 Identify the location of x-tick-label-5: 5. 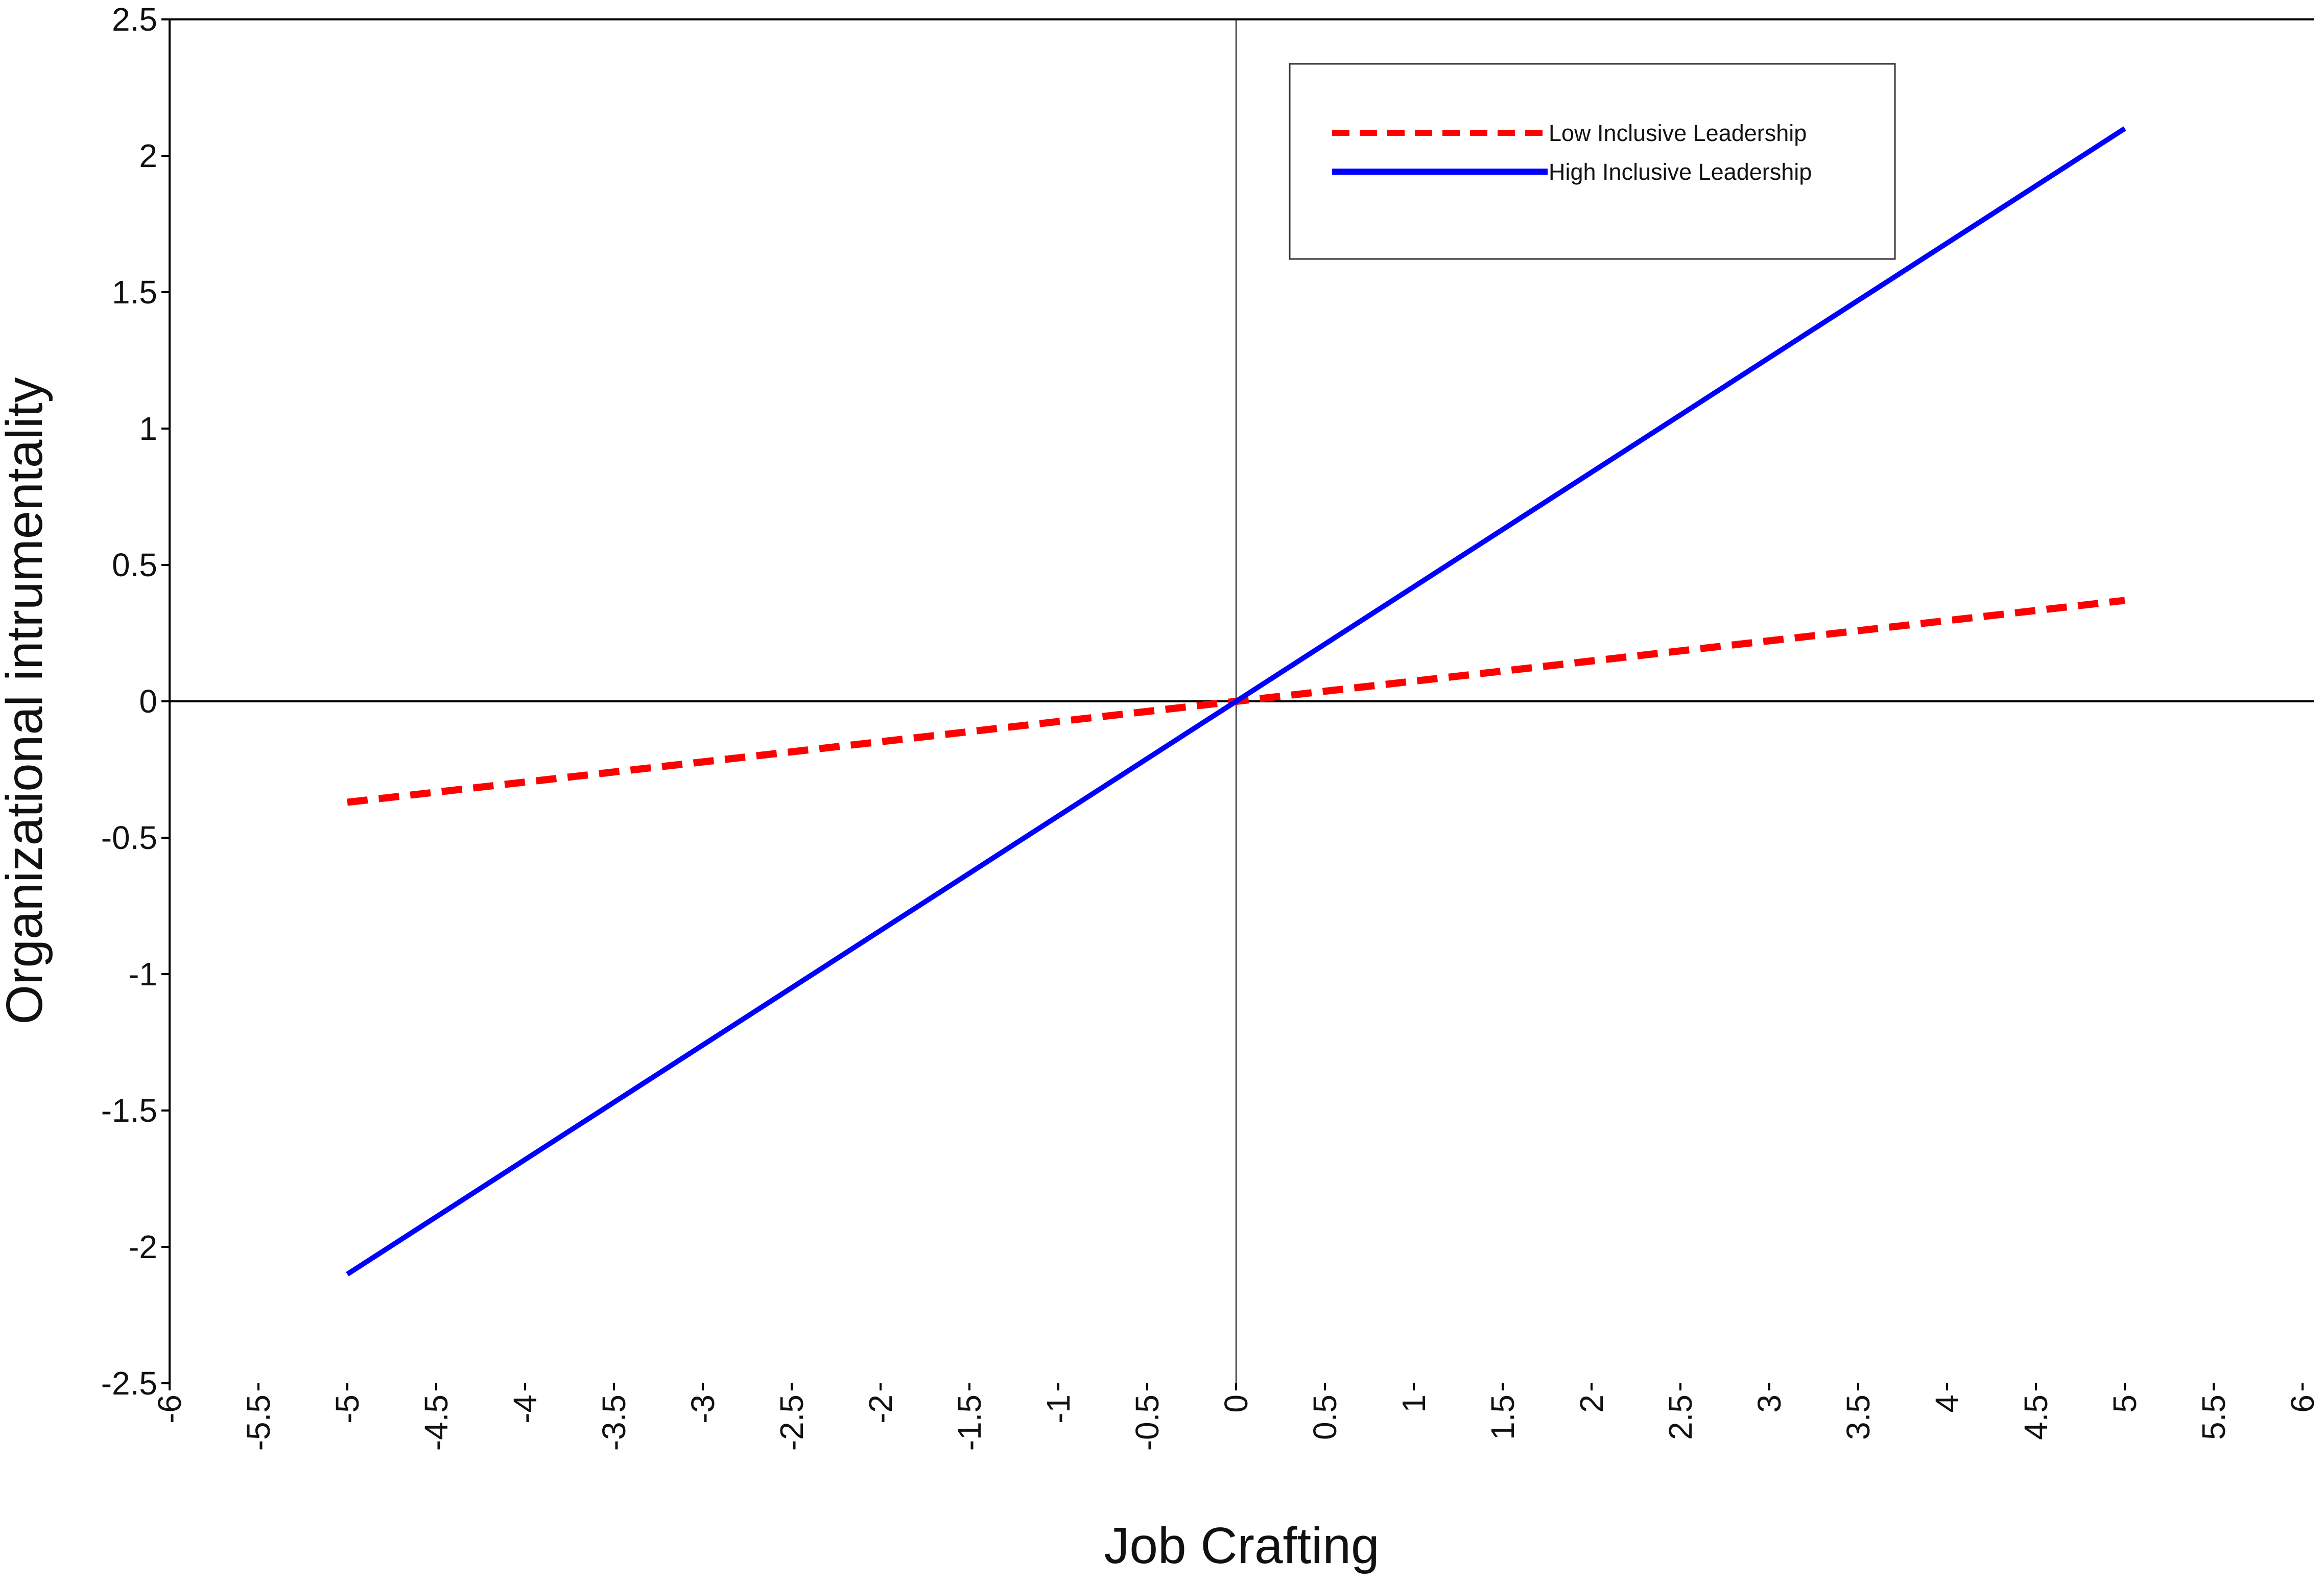
(2124, 1404).